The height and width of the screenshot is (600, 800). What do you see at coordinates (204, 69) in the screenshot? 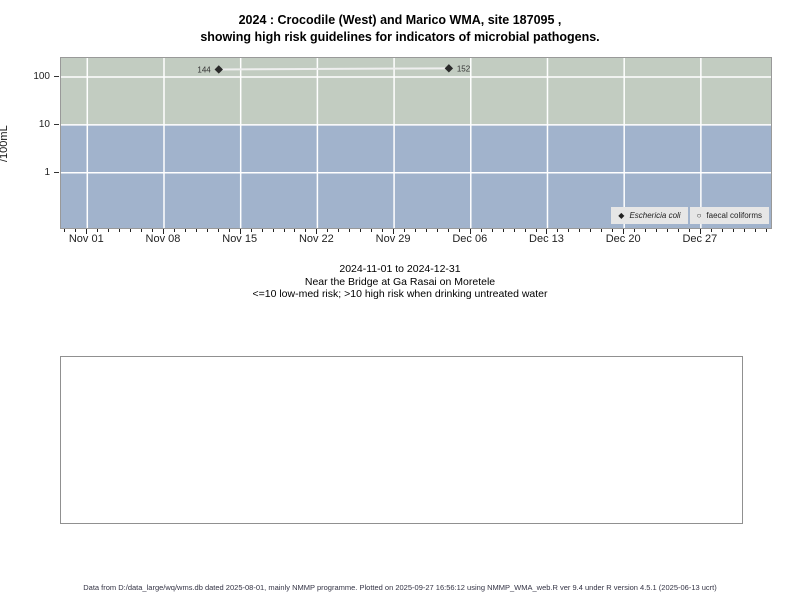
I see `data-point-label: 144` at bounding box center [204, 69].